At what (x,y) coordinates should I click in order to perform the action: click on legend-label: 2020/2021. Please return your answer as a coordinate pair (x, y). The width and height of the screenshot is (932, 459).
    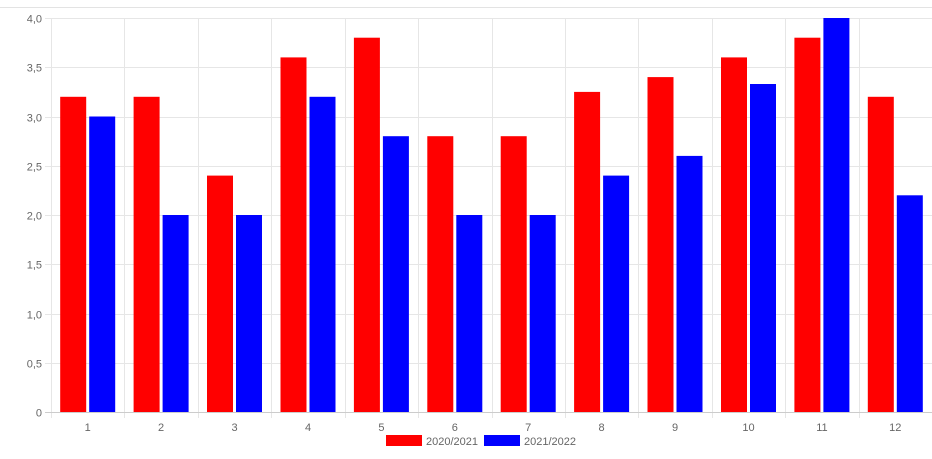
    Looking at the image, I should click on (452, 442).